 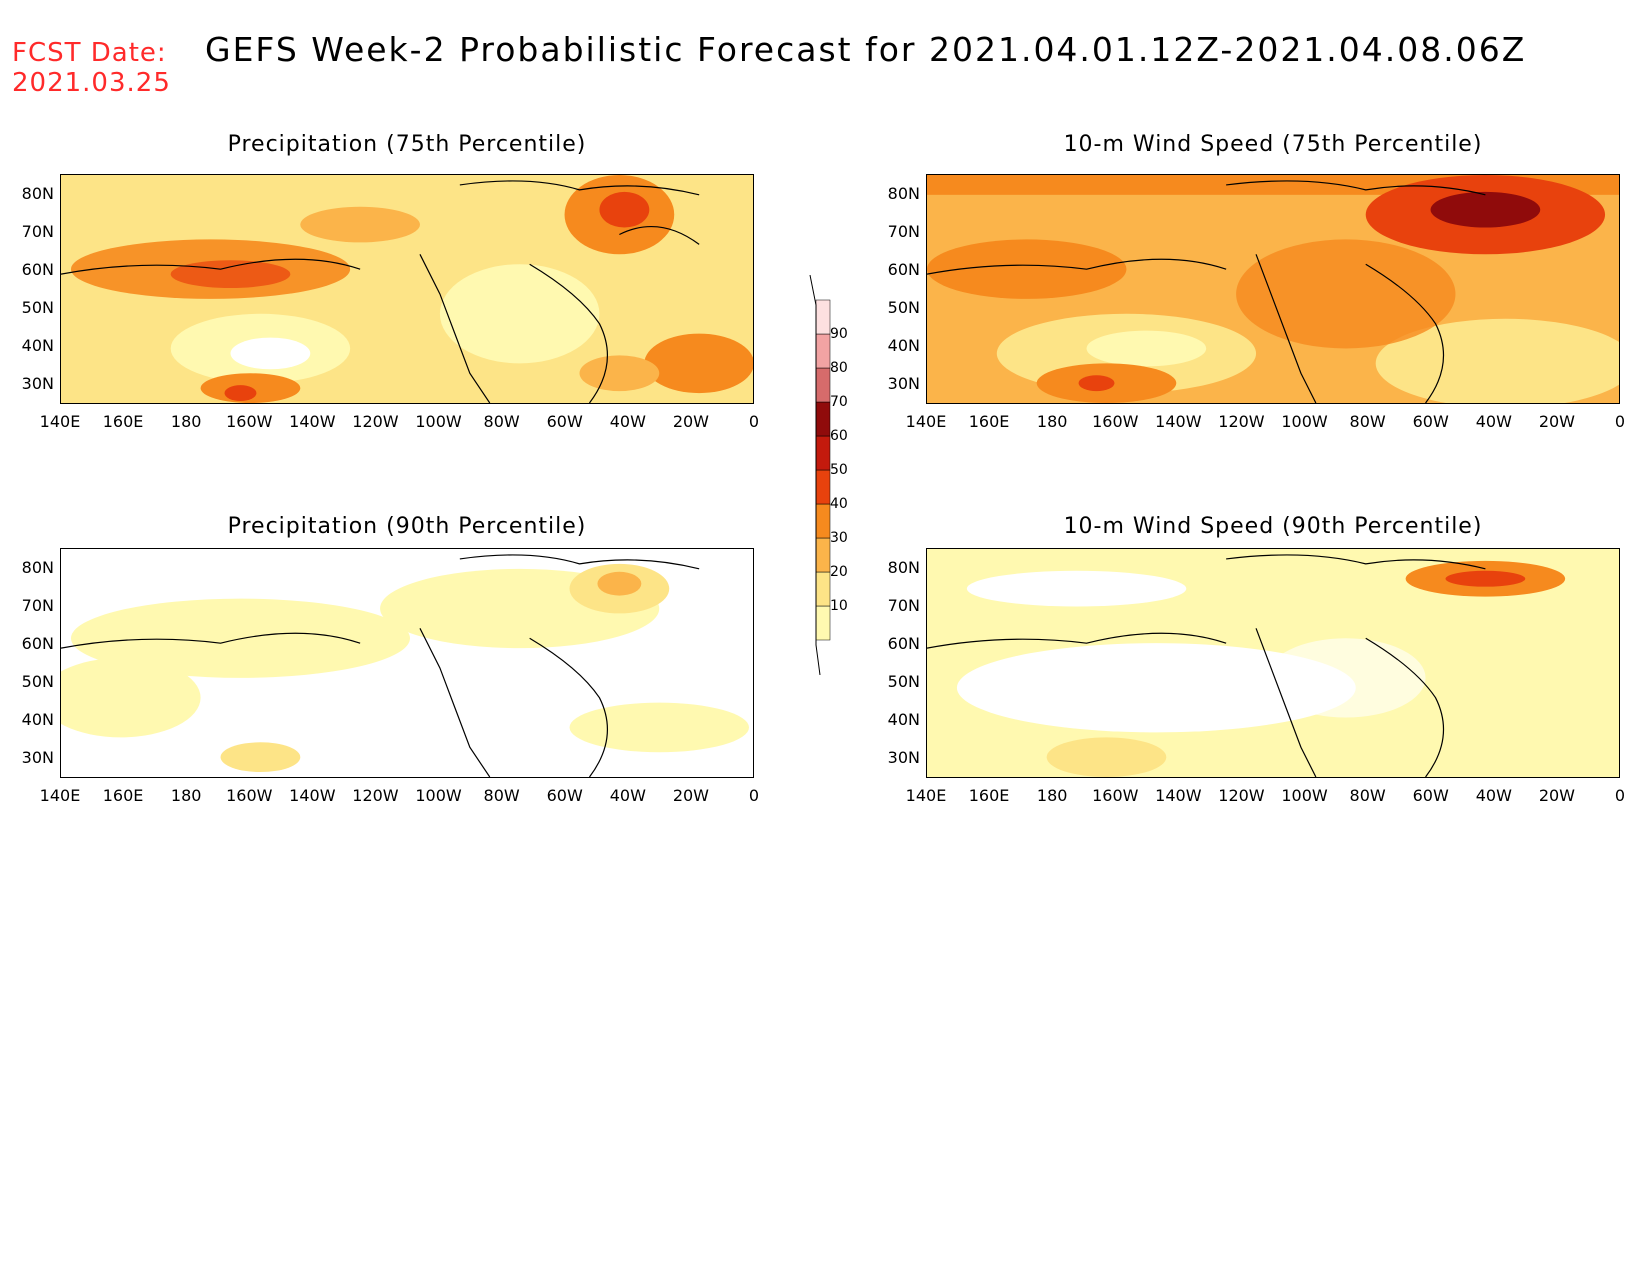 I want to click on forecast-date-label: FCST Date: 2021.03.25, so click(x=91, y=68).